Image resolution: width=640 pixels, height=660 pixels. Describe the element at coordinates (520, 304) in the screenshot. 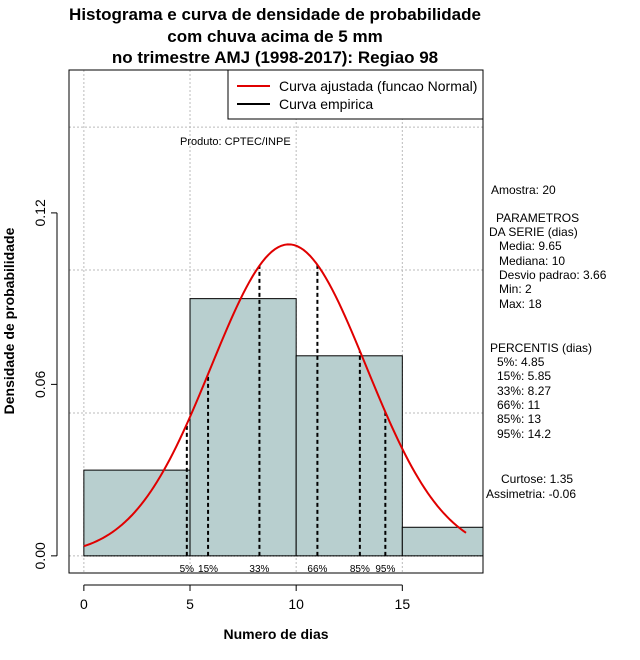

I see `stat-max: Max: 18` at that location.